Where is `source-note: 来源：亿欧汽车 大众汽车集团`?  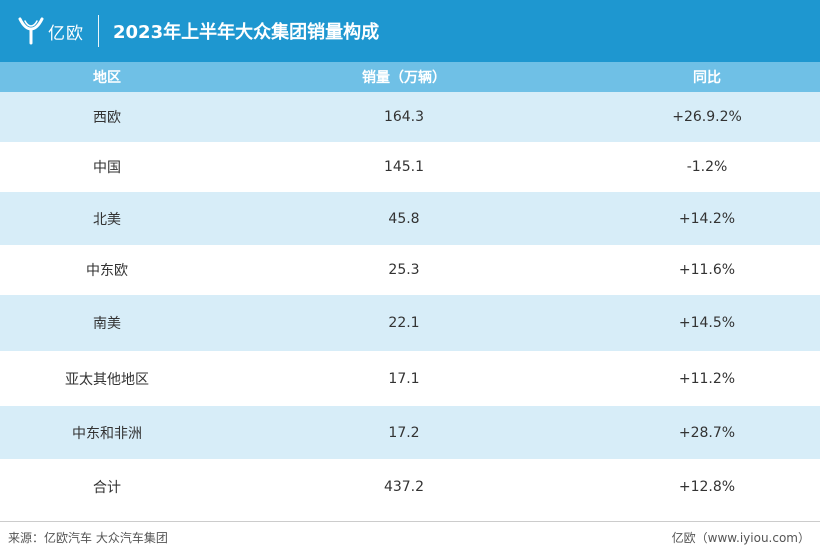
source-note: 来源：亿欧汽车 大众汽车集团 is located at coordinates (88, 538).